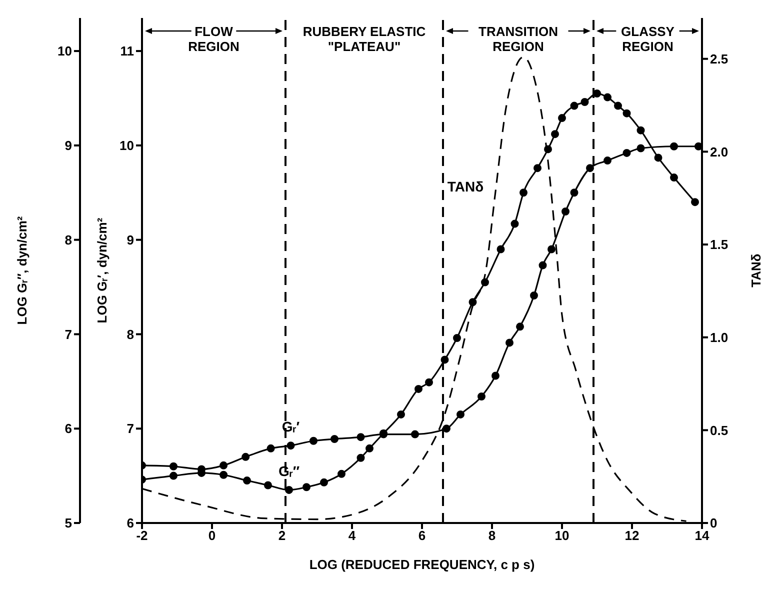 The height and width of the screenshot is (598, 778). Describe the element at coordinates (719, 244) in the screenshot. I see `y3-tick-label: 1.5` at that location.